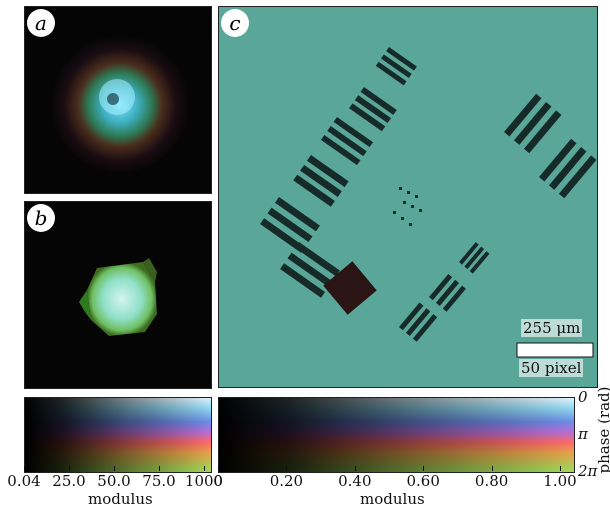 The height and width of the screenshot is (512, 610). Describe the element at coordinates (114, 481) in the screenshot. I see `colorbar-left-tick-label: 50.0` at that location.